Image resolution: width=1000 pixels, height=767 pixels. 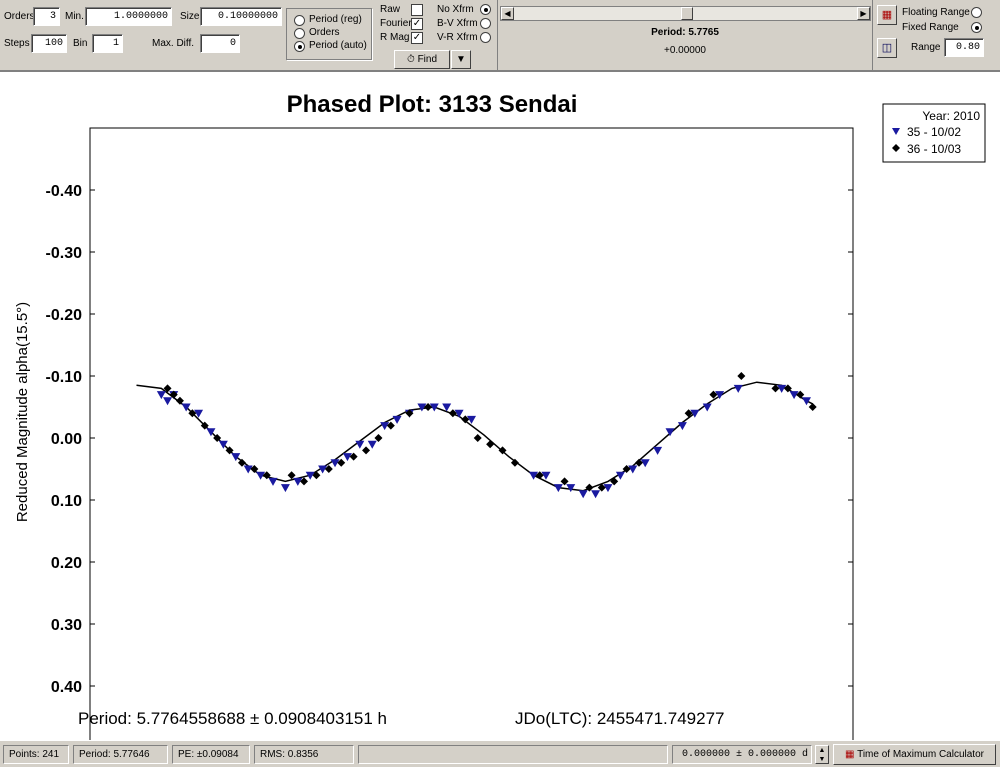 I want to click on find-button-label: Find, so click(x=427, y=59).